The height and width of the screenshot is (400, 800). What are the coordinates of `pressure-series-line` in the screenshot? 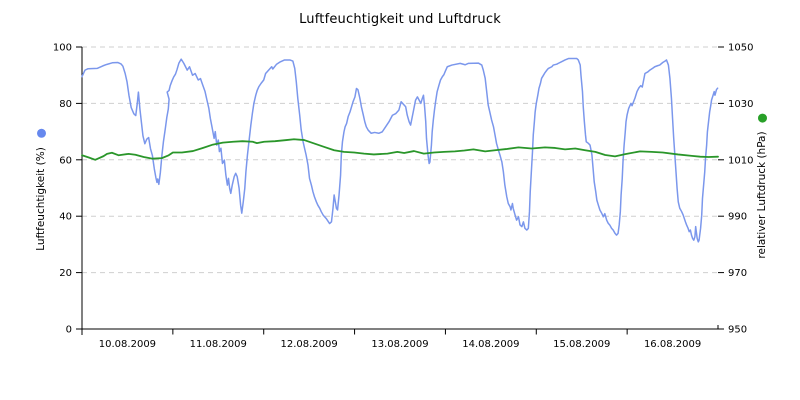 It's located at (400, 149).